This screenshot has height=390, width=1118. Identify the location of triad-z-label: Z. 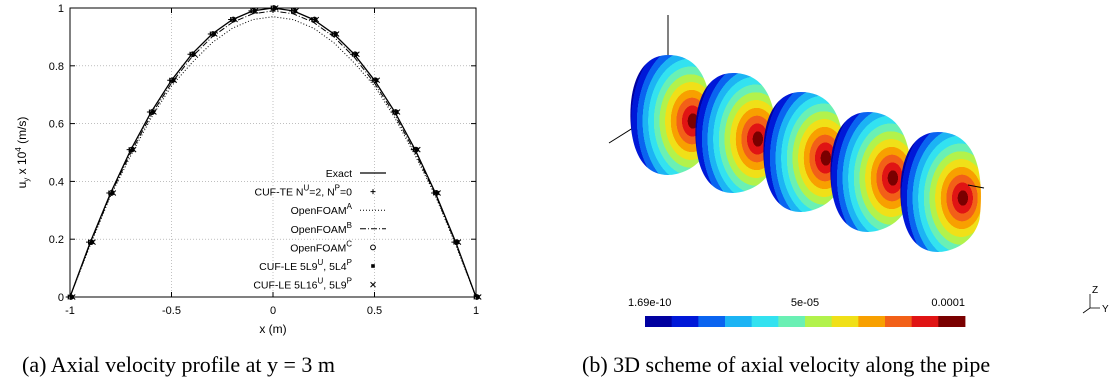
(1095, 290).